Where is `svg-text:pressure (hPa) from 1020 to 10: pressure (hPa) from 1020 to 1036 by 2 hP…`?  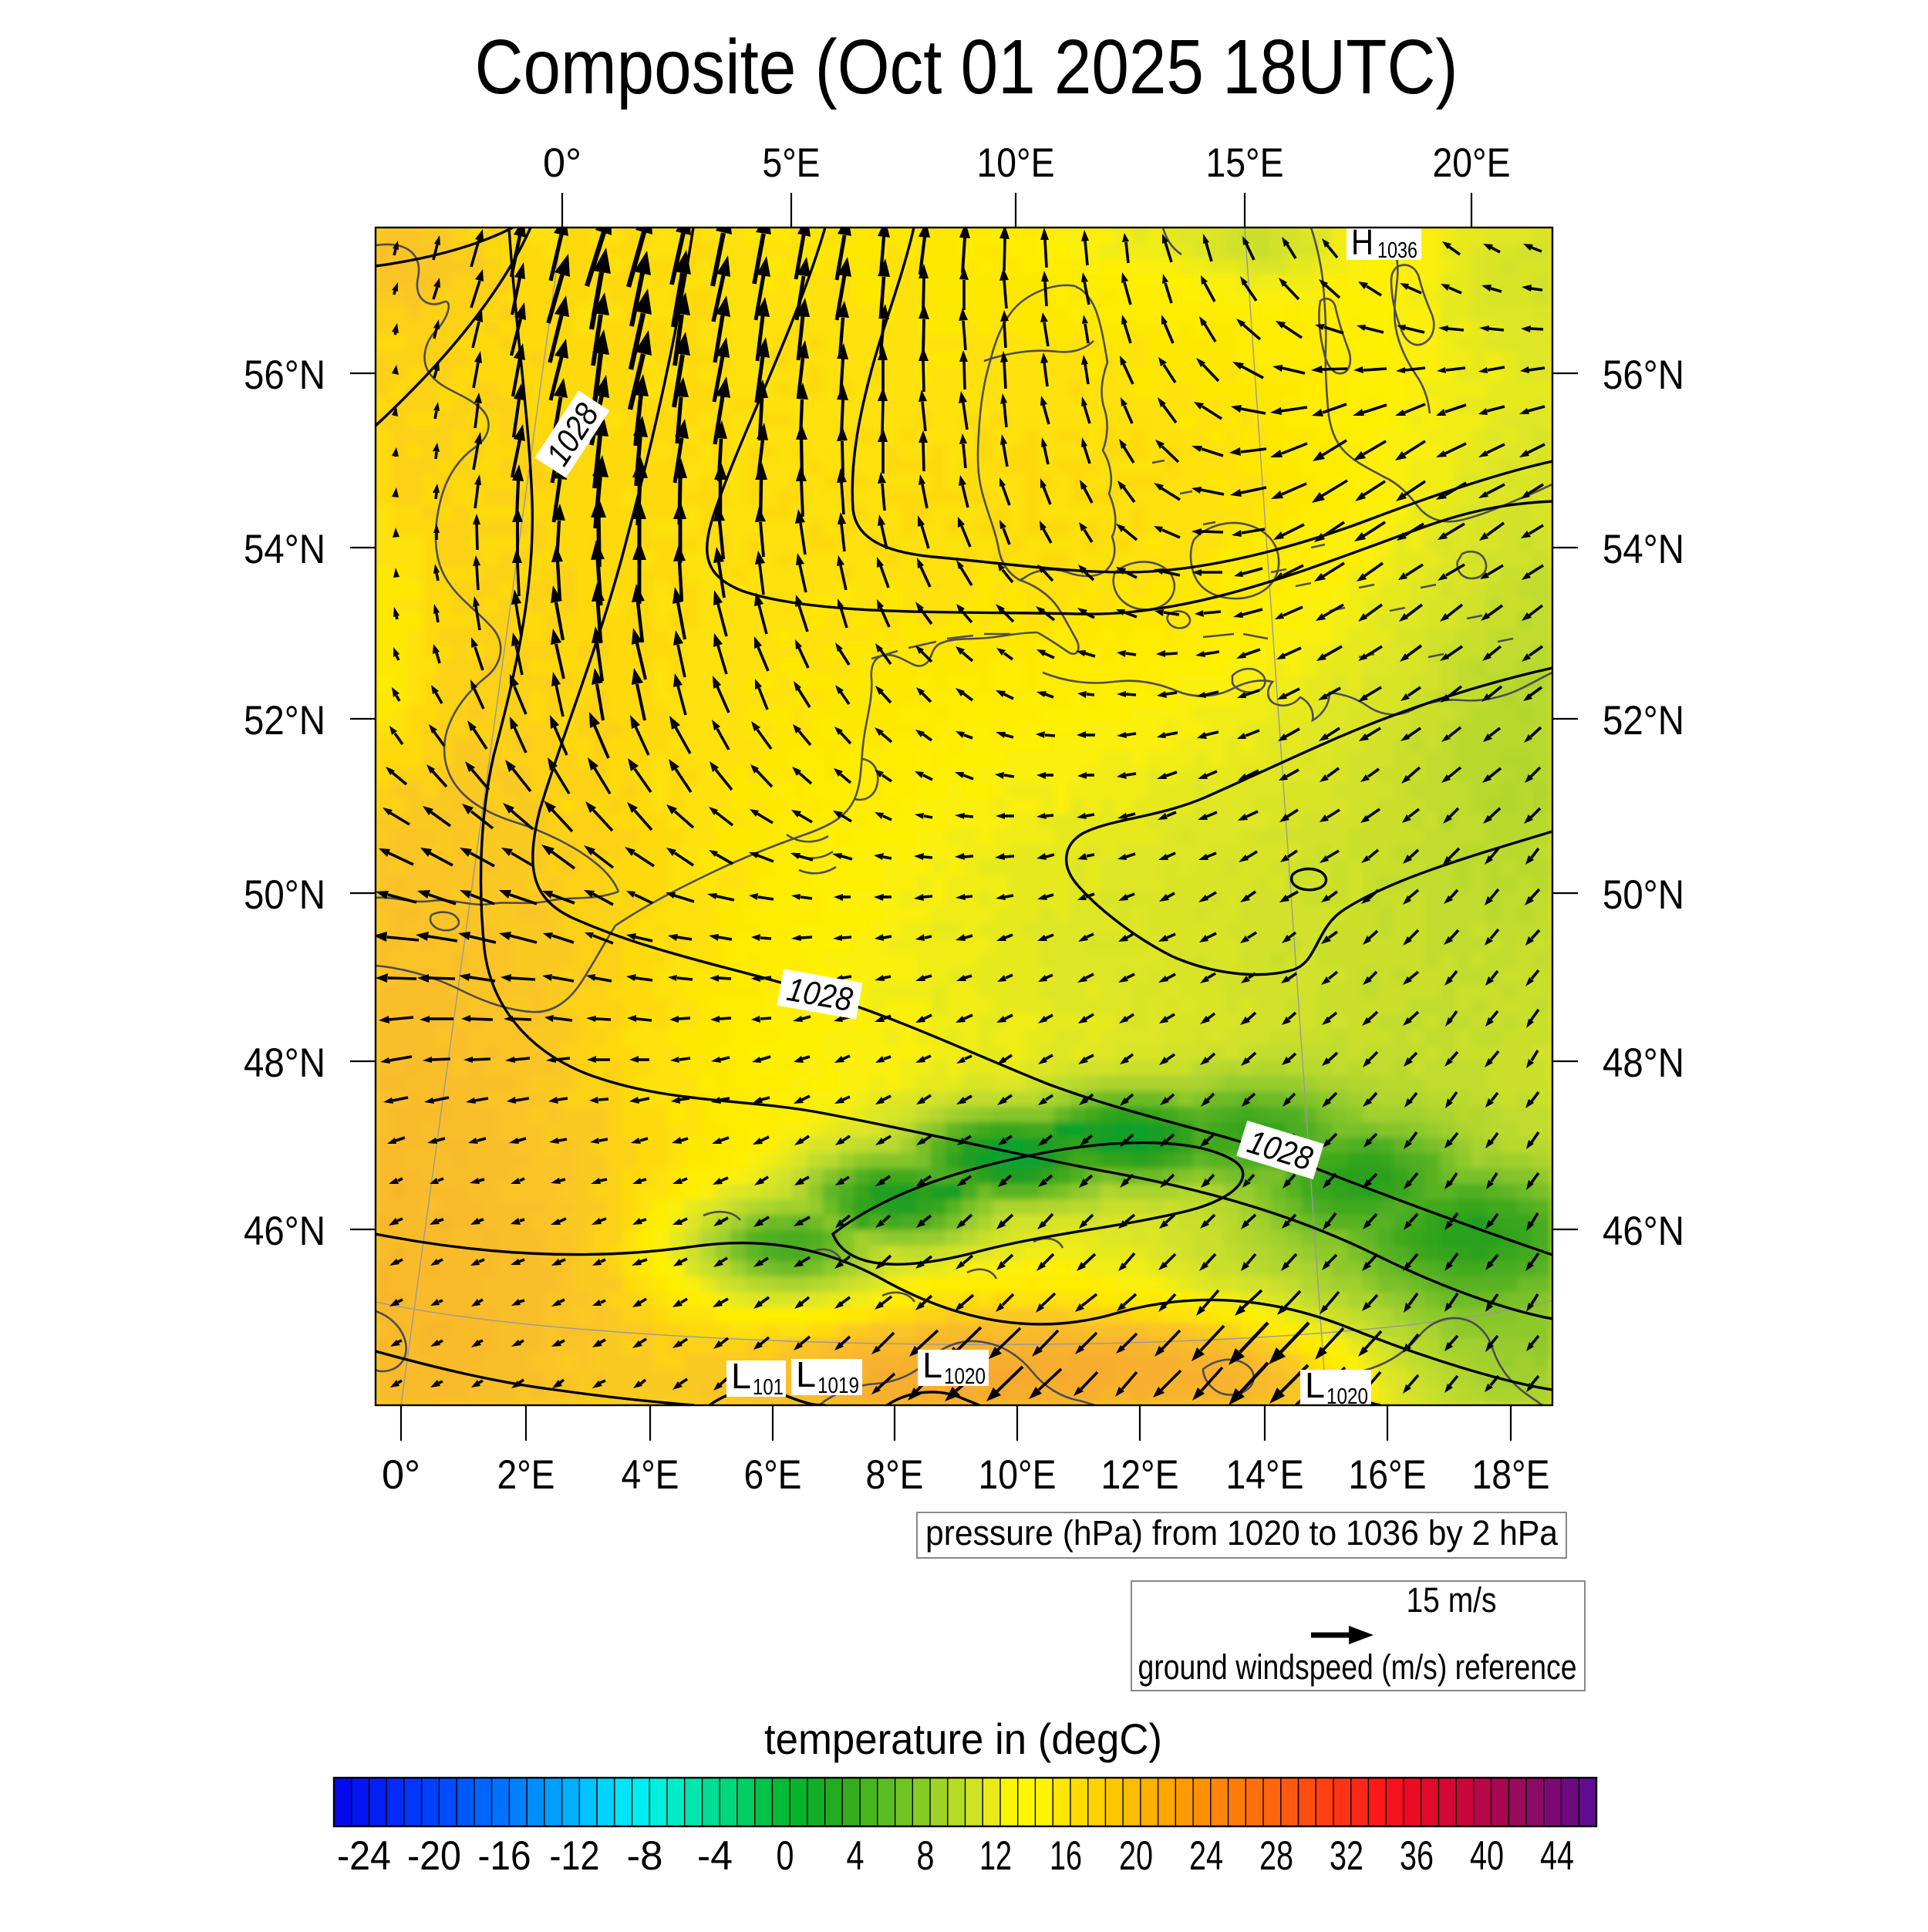
svg-text:pressure (hPa) from 1020 to 10: pressure (hPa) from 1020 to 1036 by 2 hP… is located at coordinates (1242, 1533).